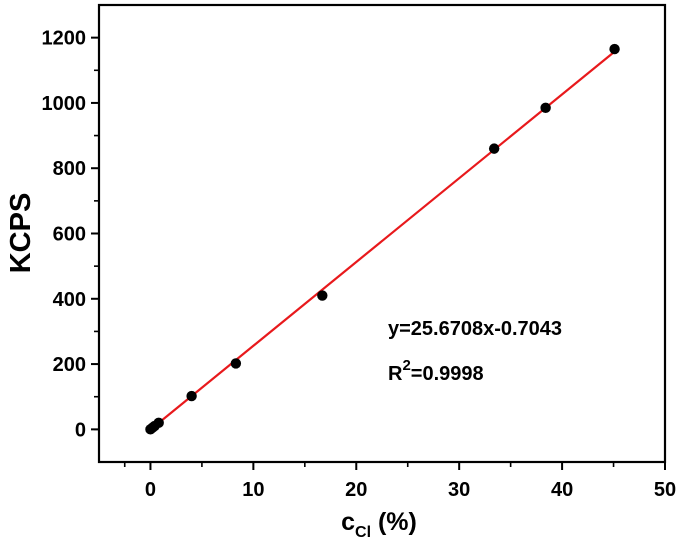 The image size is (685, 545). I want to click on x-tick-label: 0, so click(150, 490).